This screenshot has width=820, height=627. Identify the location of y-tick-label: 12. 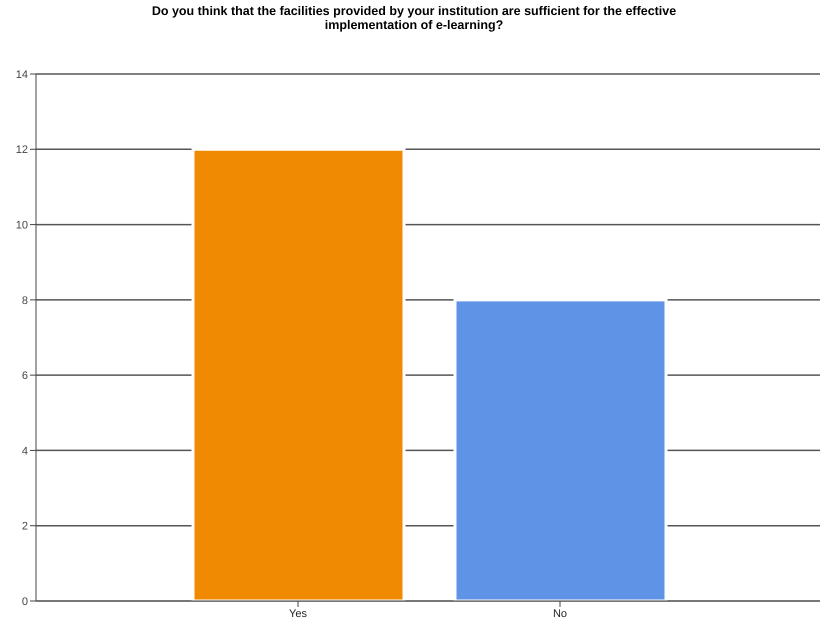
(22, 150).